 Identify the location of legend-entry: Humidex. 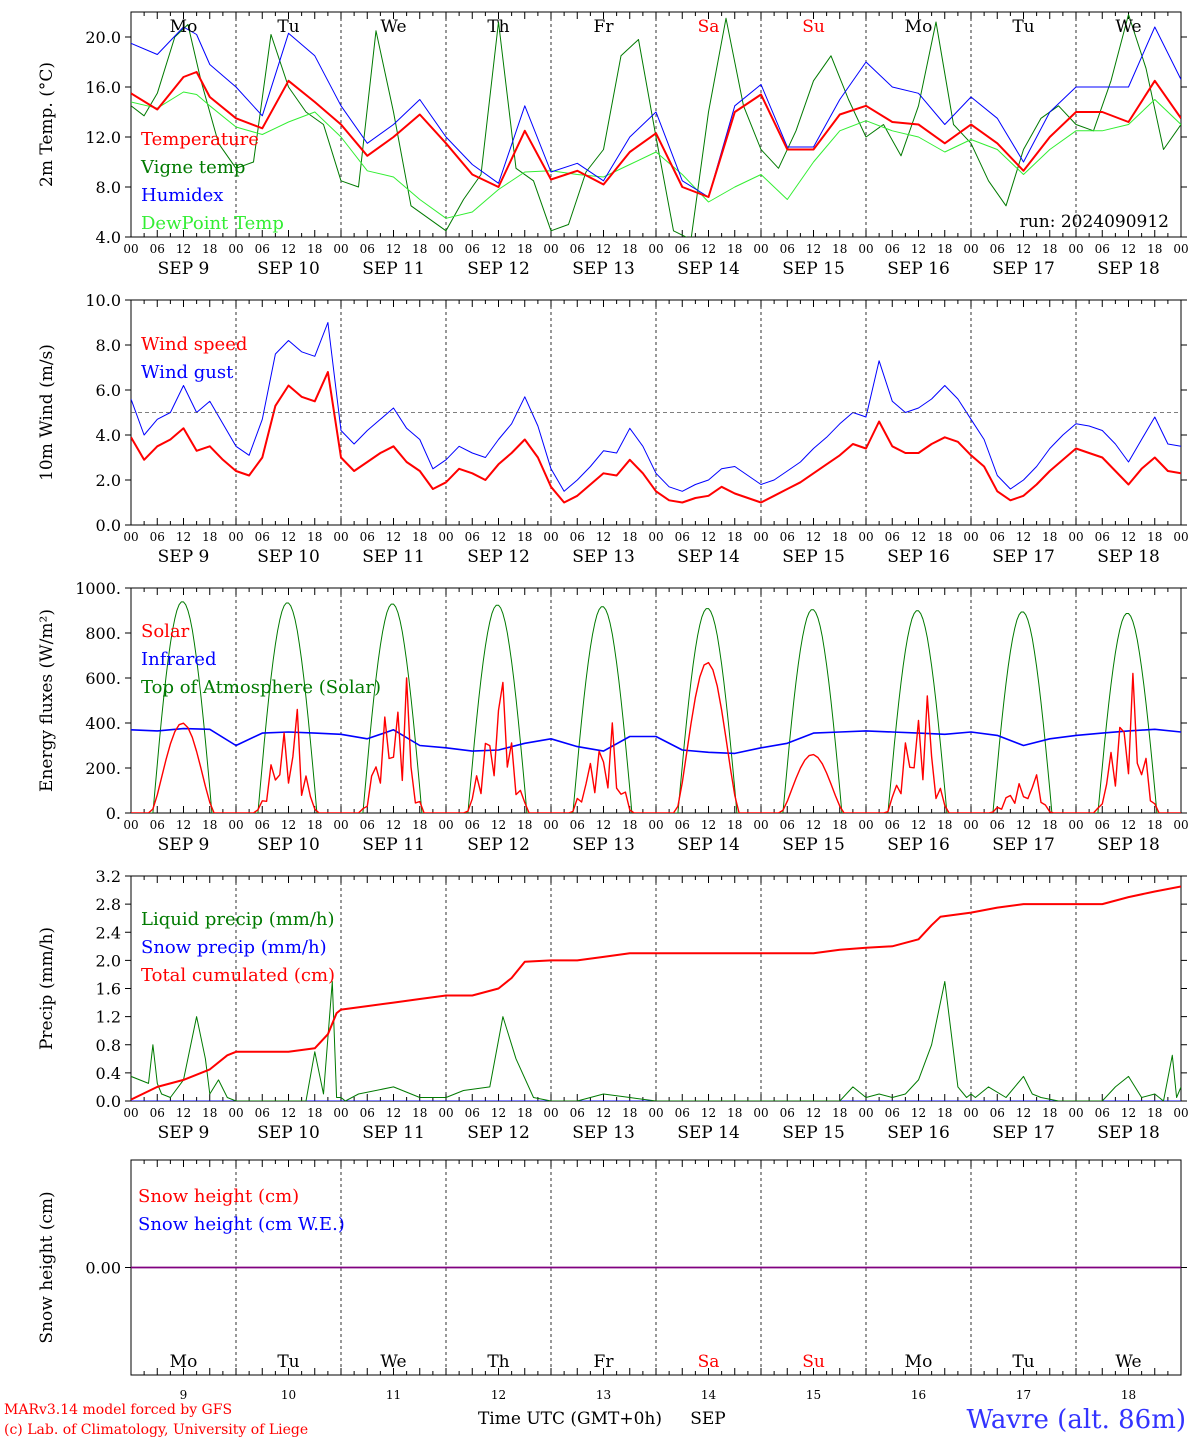
(182, 195).